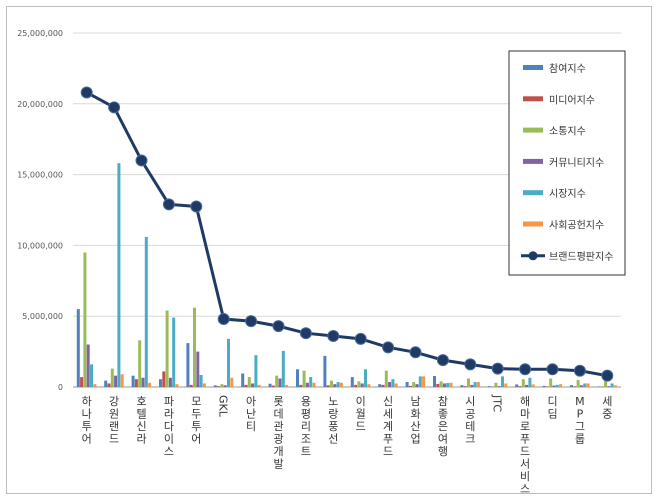 This screenshot has height=500, width=660. I want to click on y-tick-label: 0, so click(60, 387).